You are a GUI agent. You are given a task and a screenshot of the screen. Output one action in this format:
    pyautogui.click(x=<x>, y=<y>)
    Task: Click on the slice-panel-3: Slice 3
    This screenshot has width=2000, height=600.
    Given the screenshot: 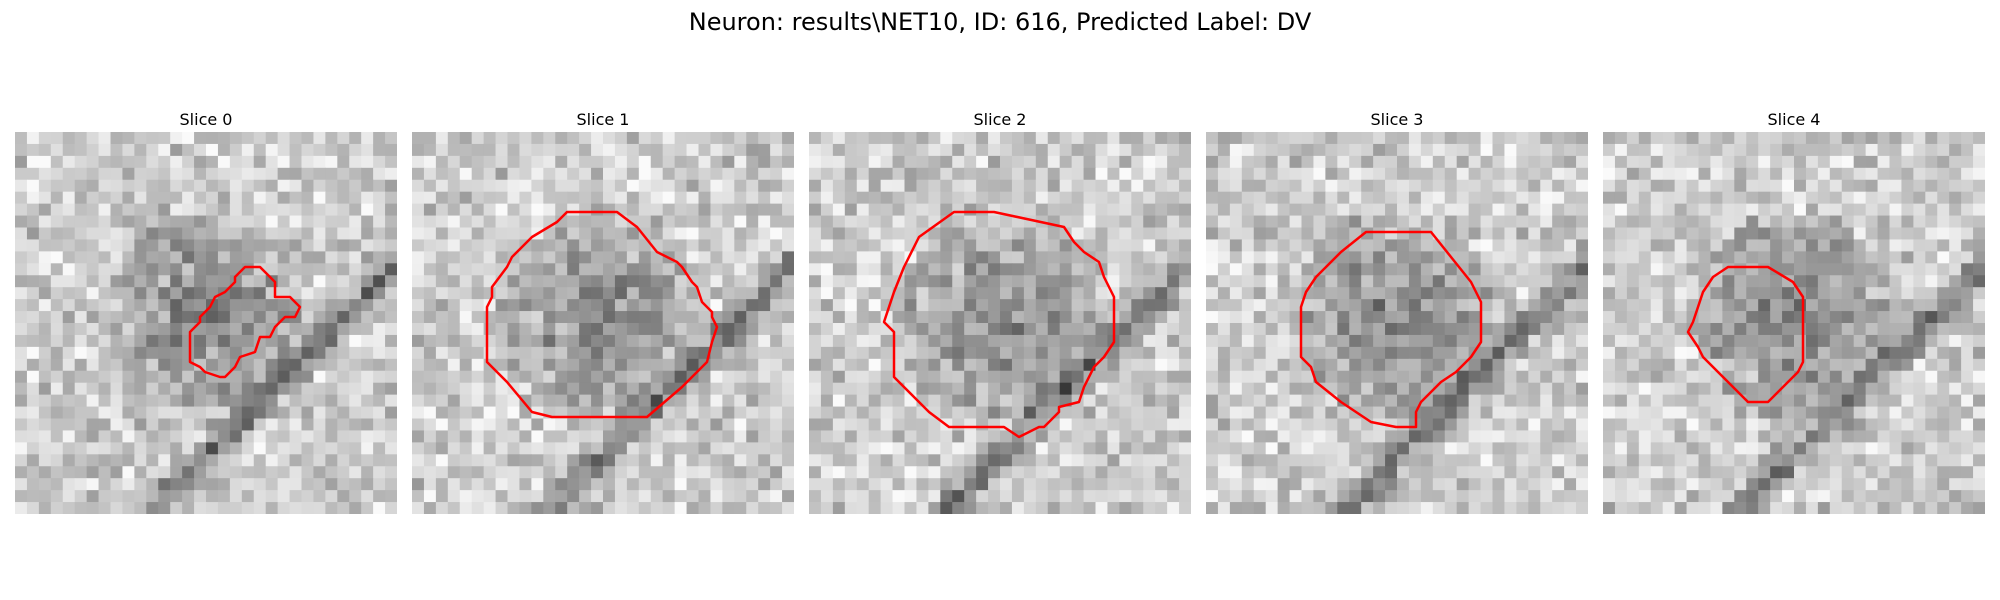 What is the action you would take?
    pyautogui.click(x=1397, y=311)
    